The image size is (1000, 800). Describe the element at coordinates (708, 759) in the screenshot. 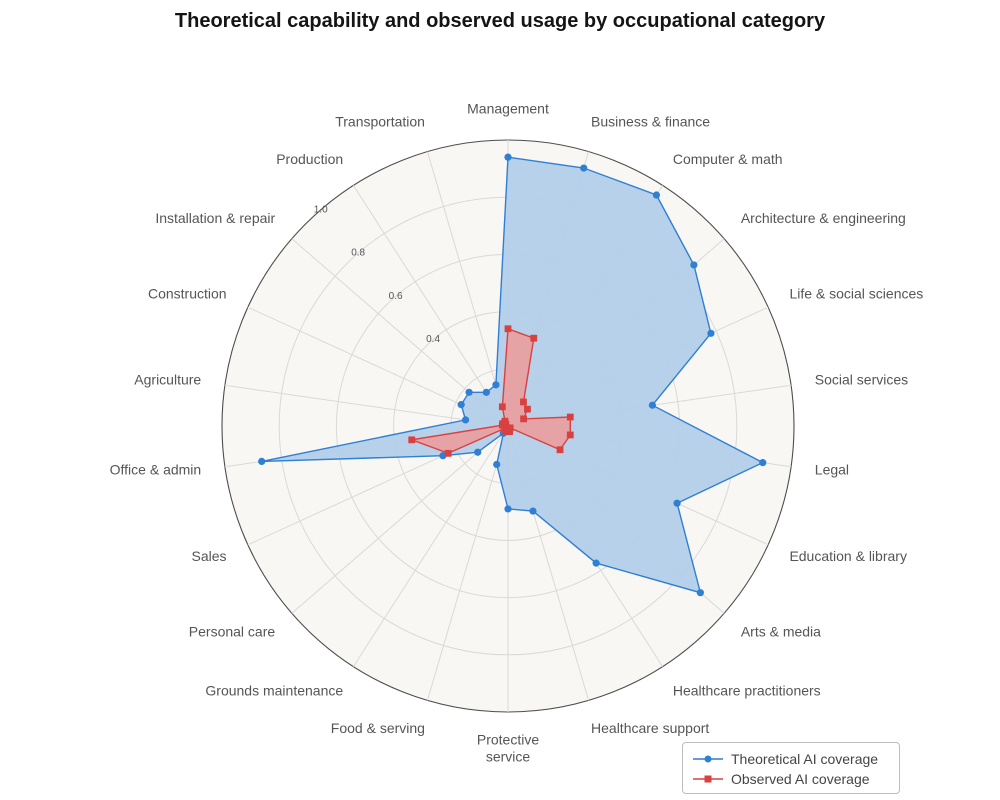

I see `legend-marker-theoretical` at that location.